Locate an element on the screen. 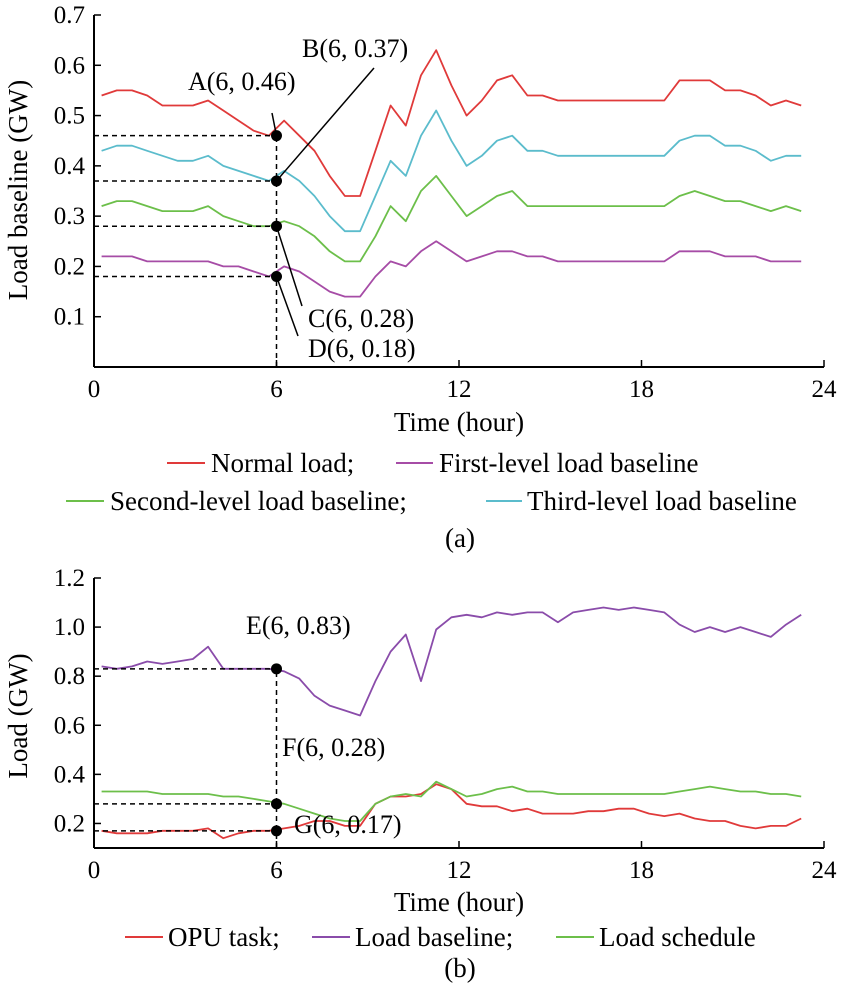 The image size is (858, 991). chart-b-ytick-label: 0.8 is located at coordinates (69, 676).